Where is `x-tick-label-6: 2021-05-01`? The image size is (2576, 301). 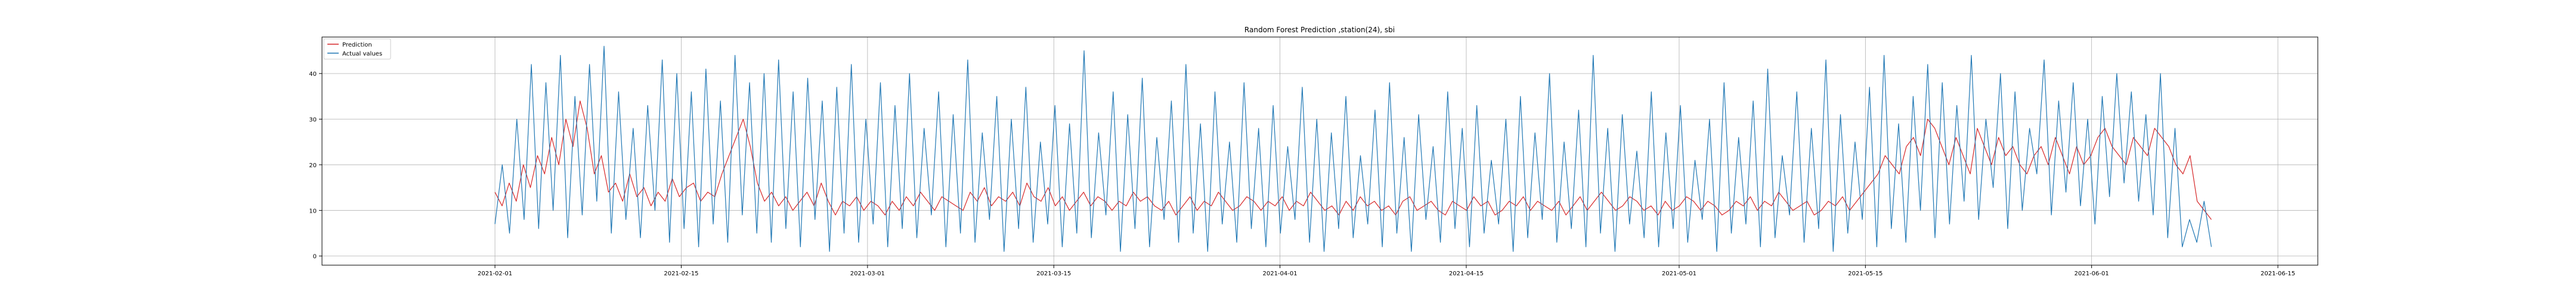
x-tick-label-6: 2021-05-01 is located at coordinates (1679, 274).